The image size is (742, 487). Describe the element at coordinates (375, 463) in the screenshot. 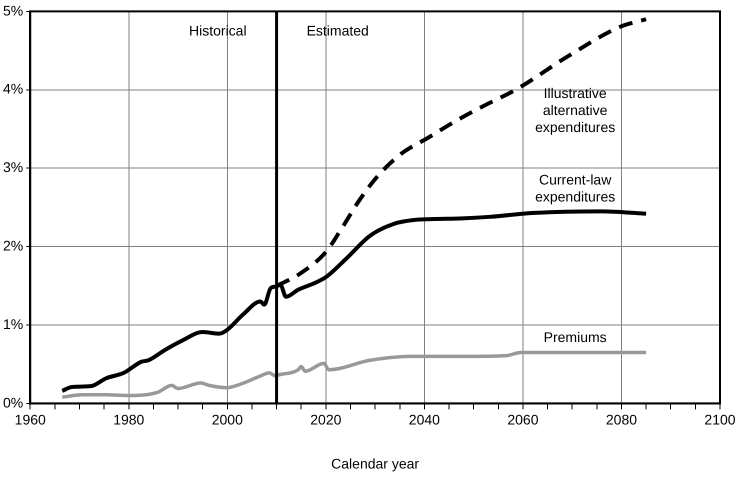

I see `x-axis-title: Calendar year` at that location.